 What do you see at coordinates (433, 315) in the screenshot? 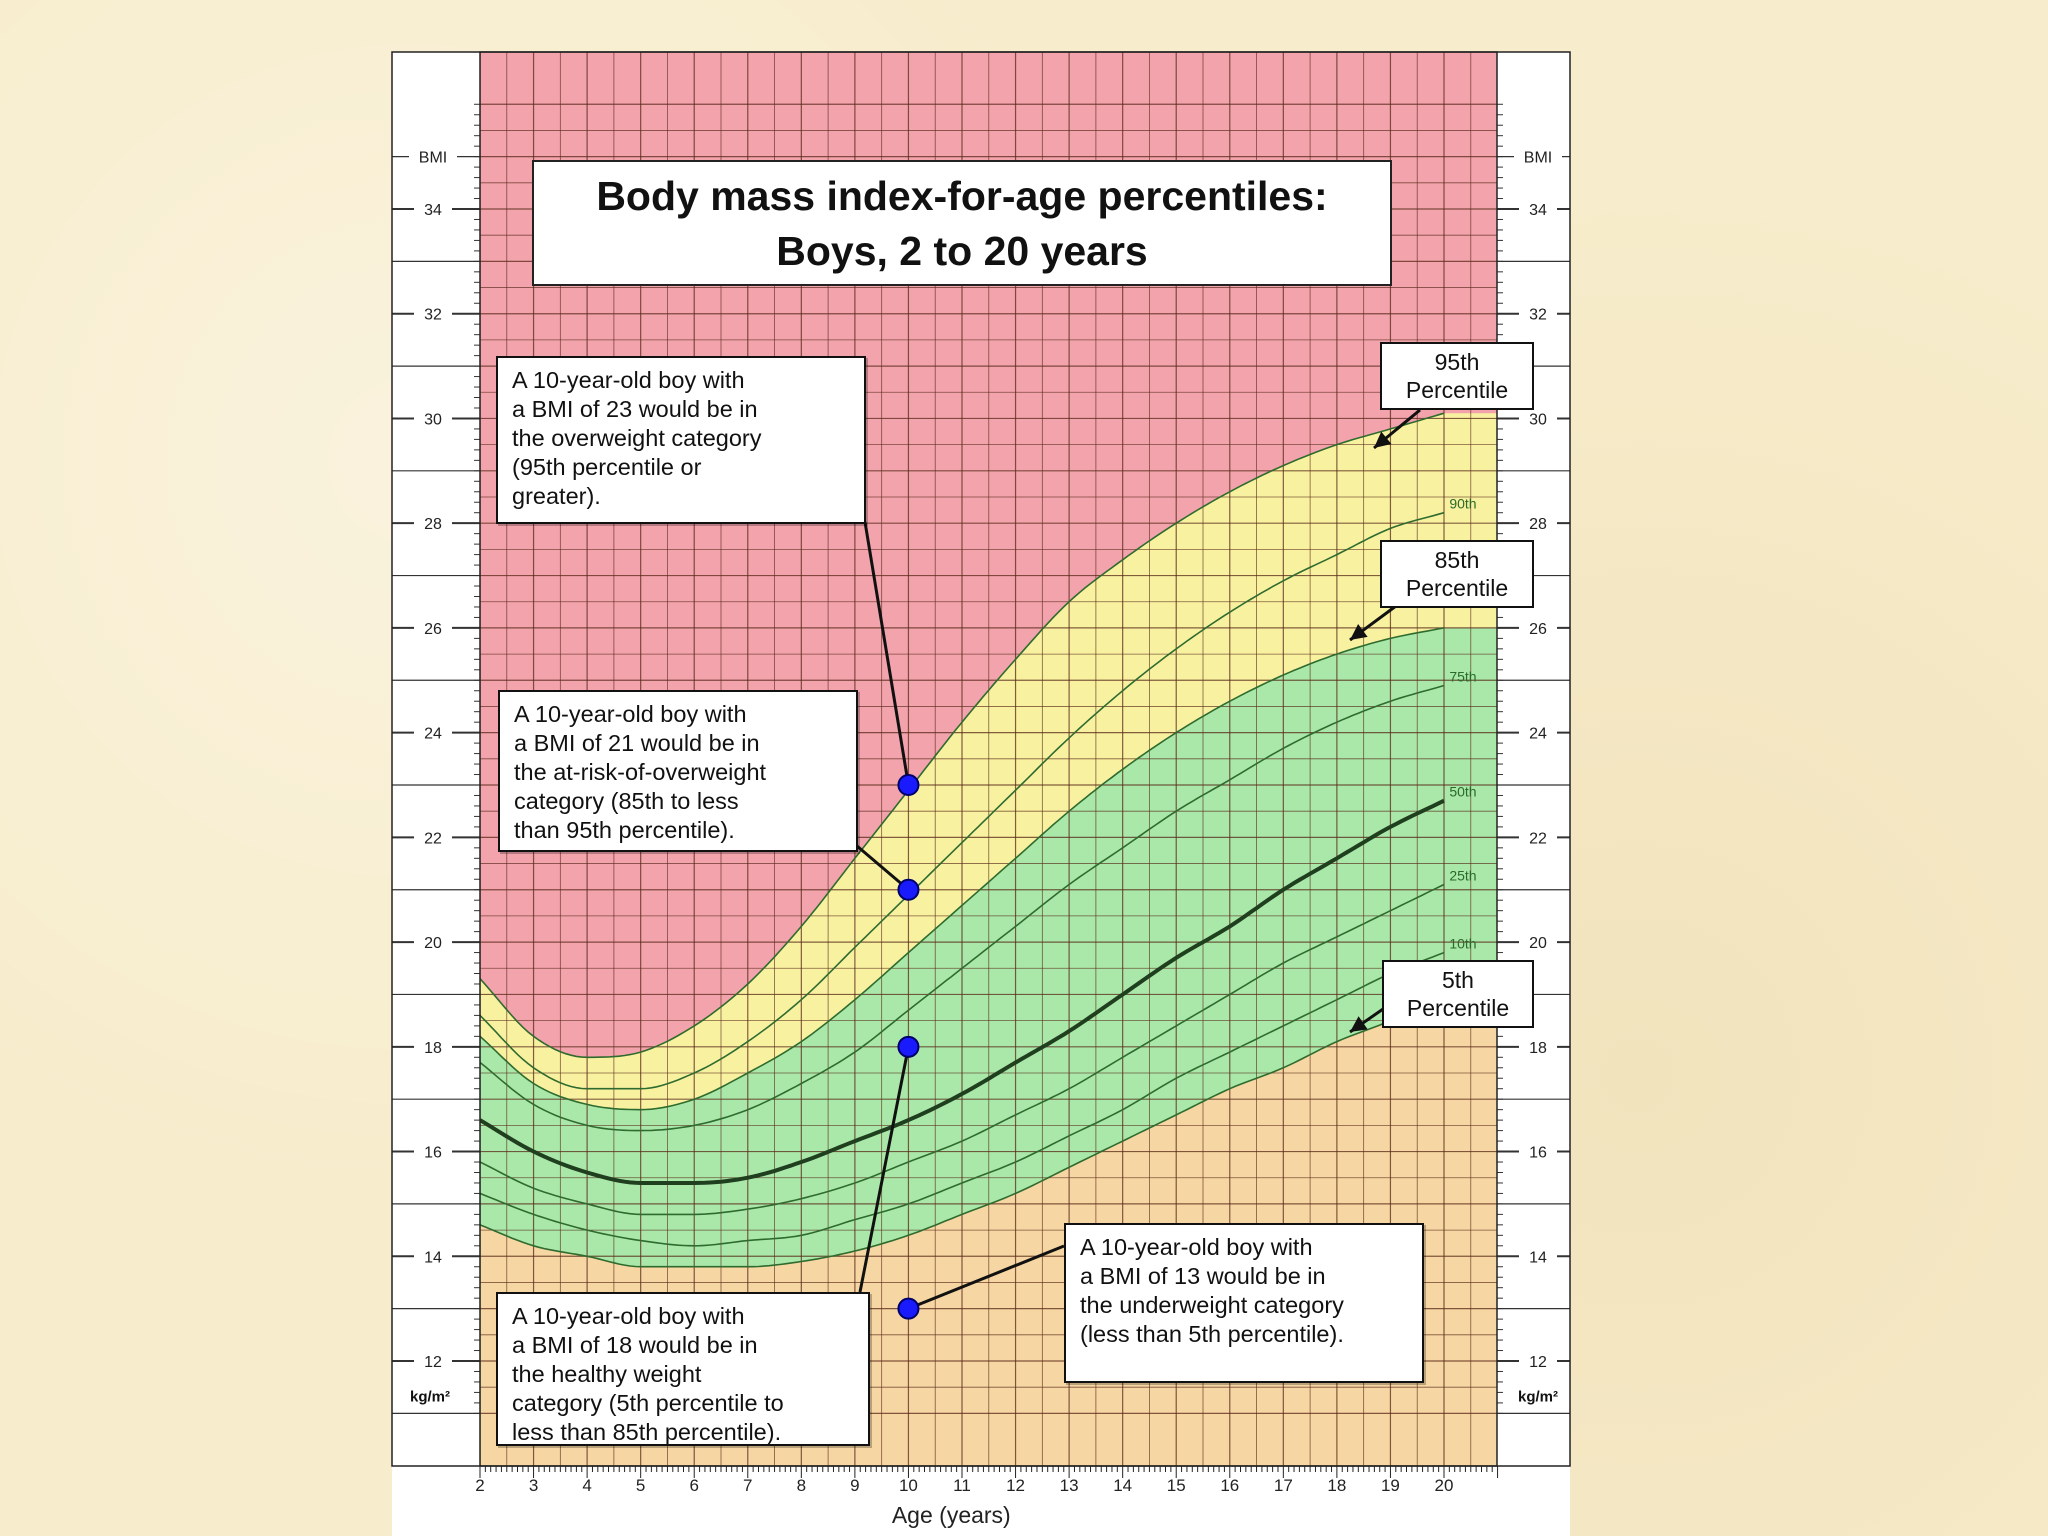
I see `left-ytick-label: 32` at bounding box center [433, 315].